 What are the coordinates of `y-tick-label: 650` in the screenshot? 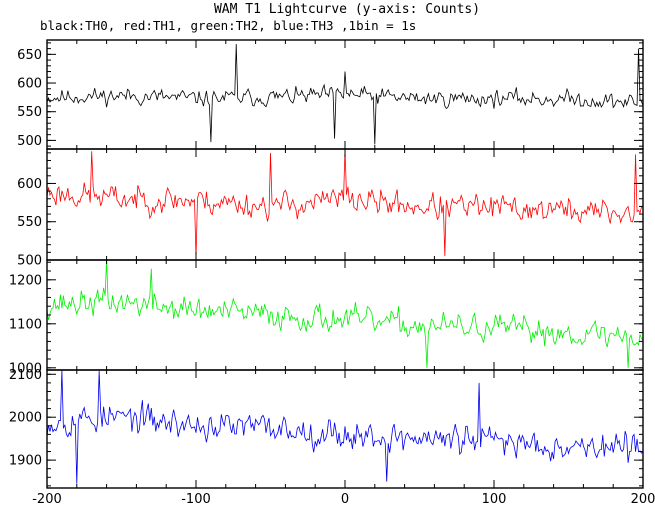 It's located at (29, 55).